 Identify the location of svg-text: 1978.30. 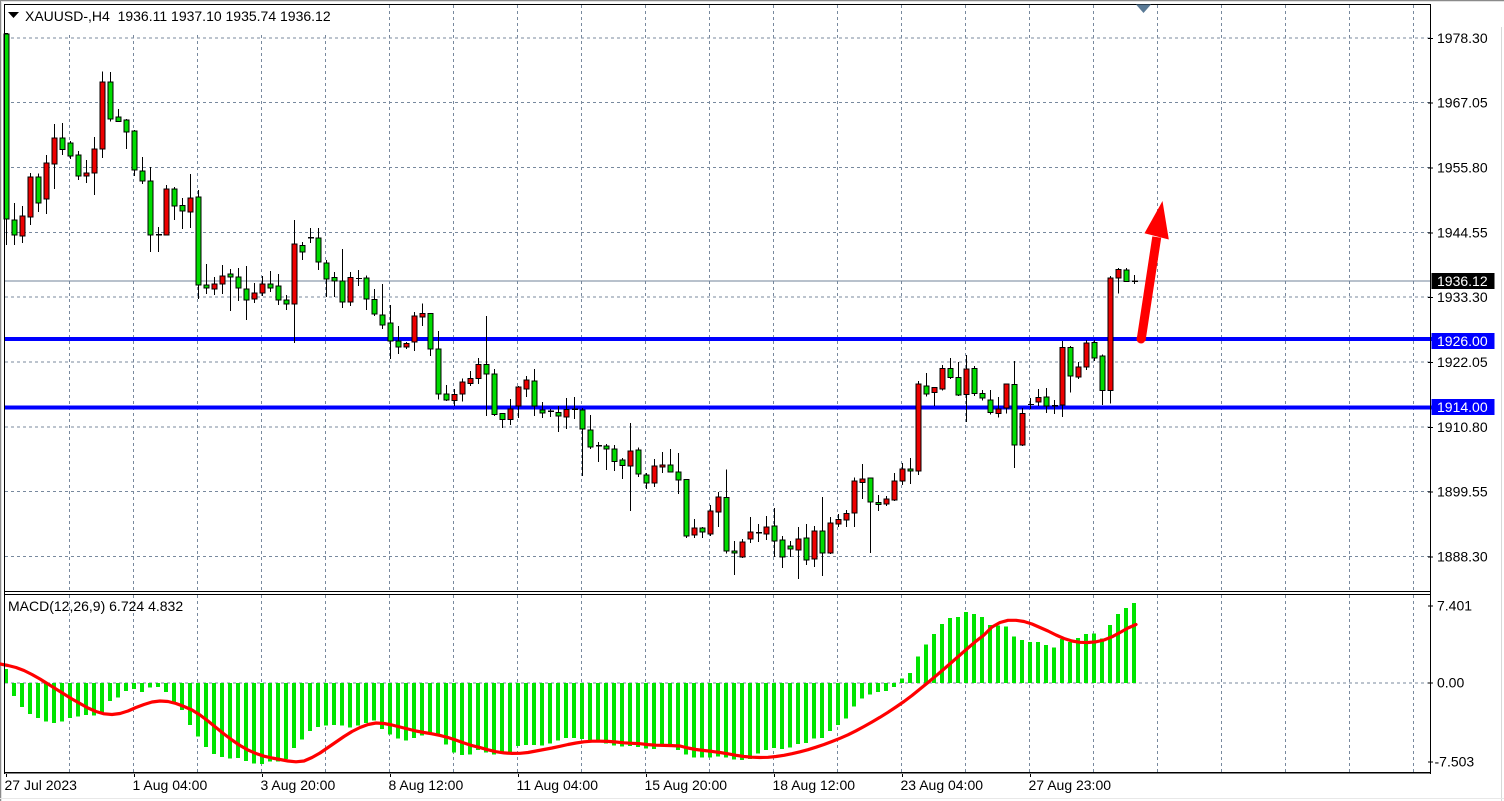
(1462, 38).